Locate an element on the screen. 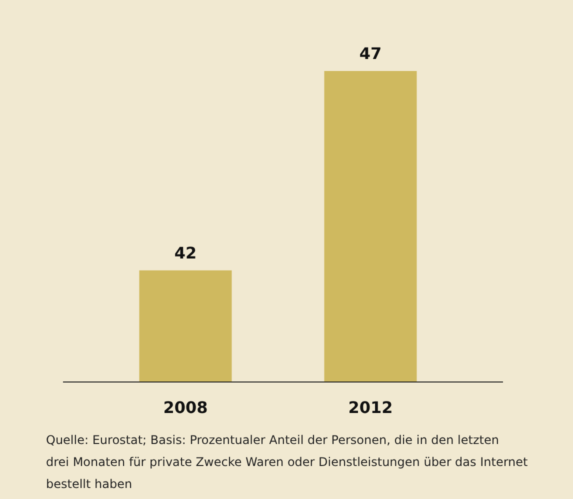 The width and height of the screenshot is (573, 499). x-tick-label: 2012 is located at coordinates (370, 407).